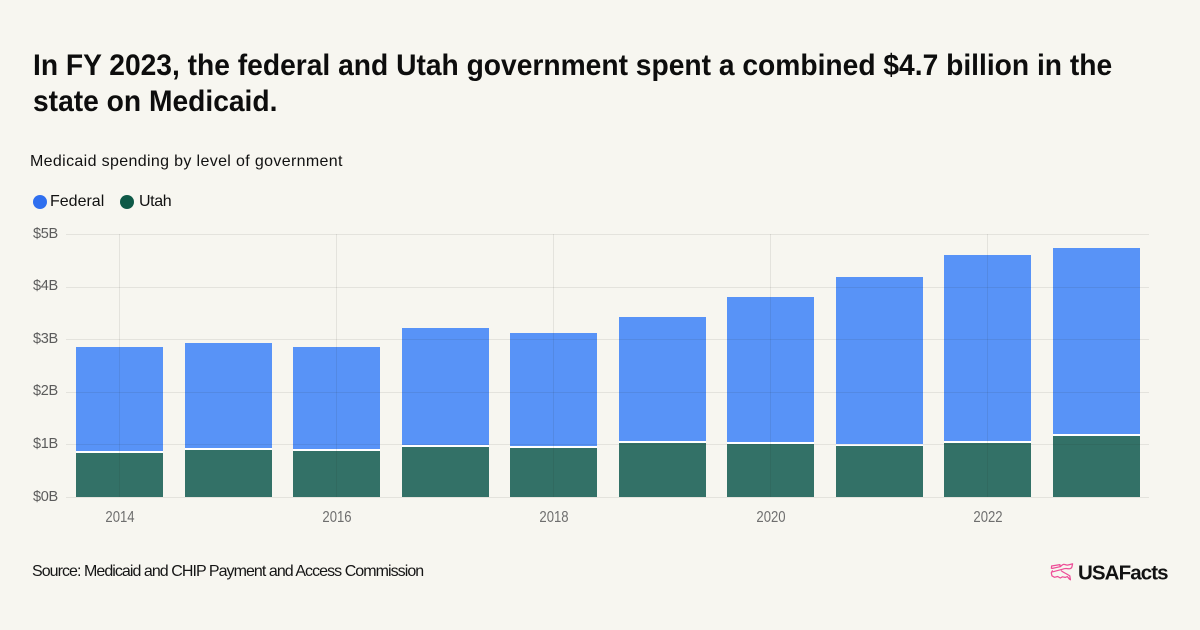 This screenshot has width=1200, height=630. What do you see at coordinates (1123, 572) in the screenshot?
I see `svg-text: USAFacts` at bounding box center [1123, 572].